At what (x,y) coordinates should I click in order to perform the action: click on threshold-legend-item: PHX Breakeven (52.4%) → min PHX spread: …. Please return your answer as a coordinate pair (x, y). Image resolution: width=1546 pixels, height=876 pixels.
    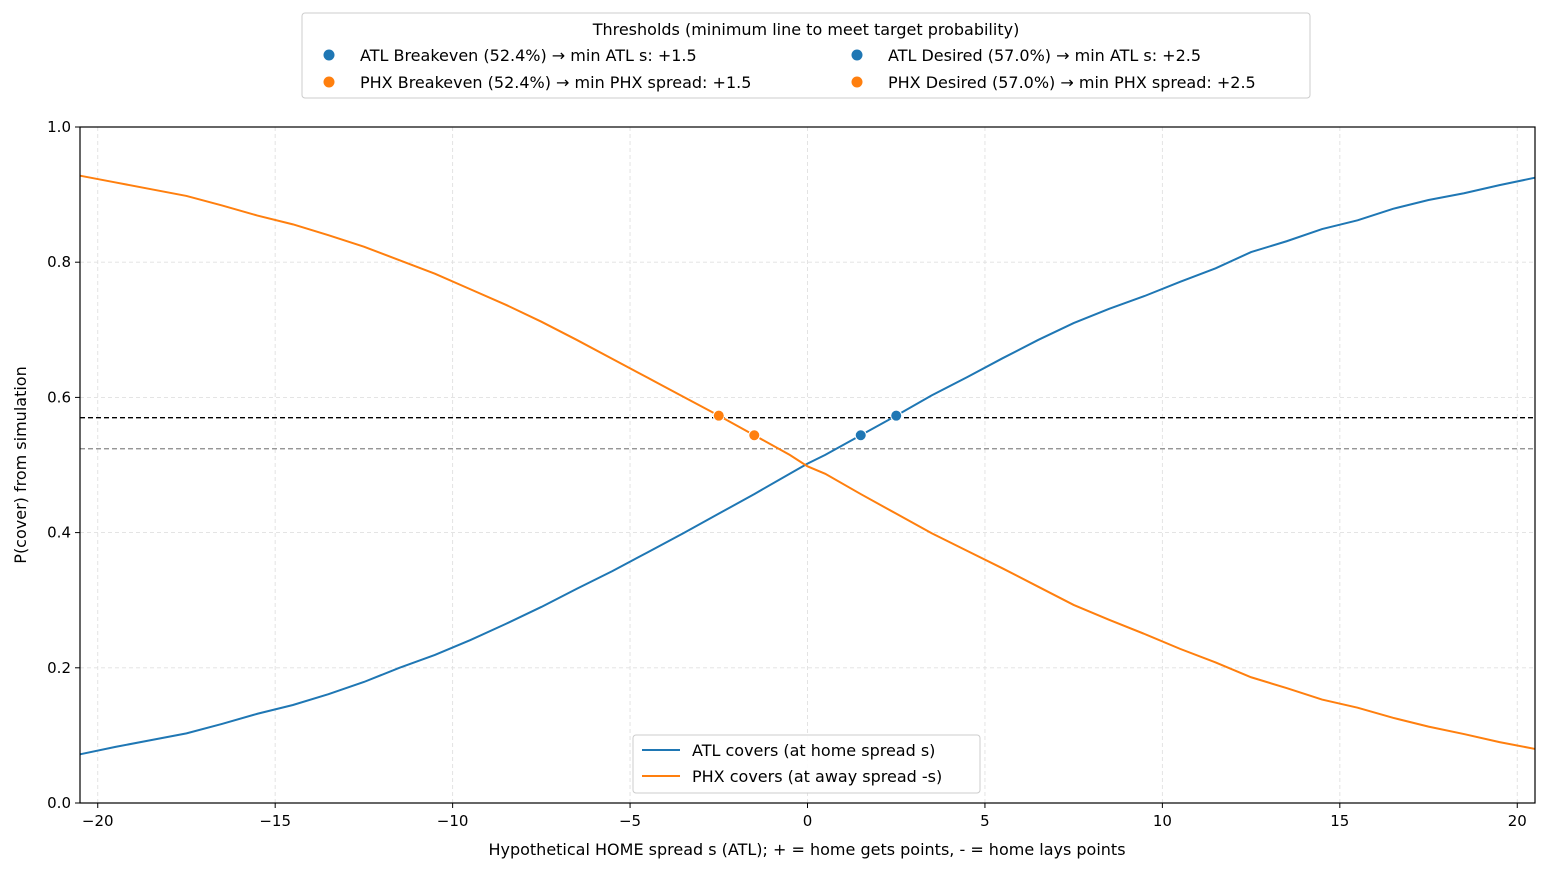
    Looking at the image, I should click on (555, 82).